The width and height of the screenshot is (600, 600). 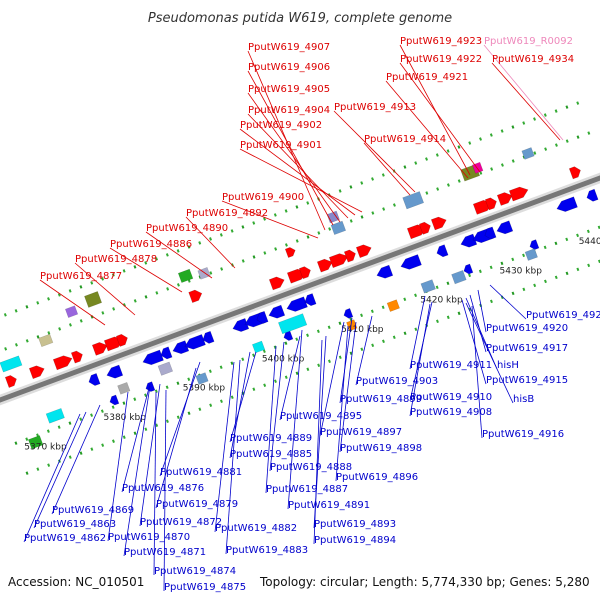 I want to click on kbp-tick-label: 5410 kbp, so click(x=362, y=330).